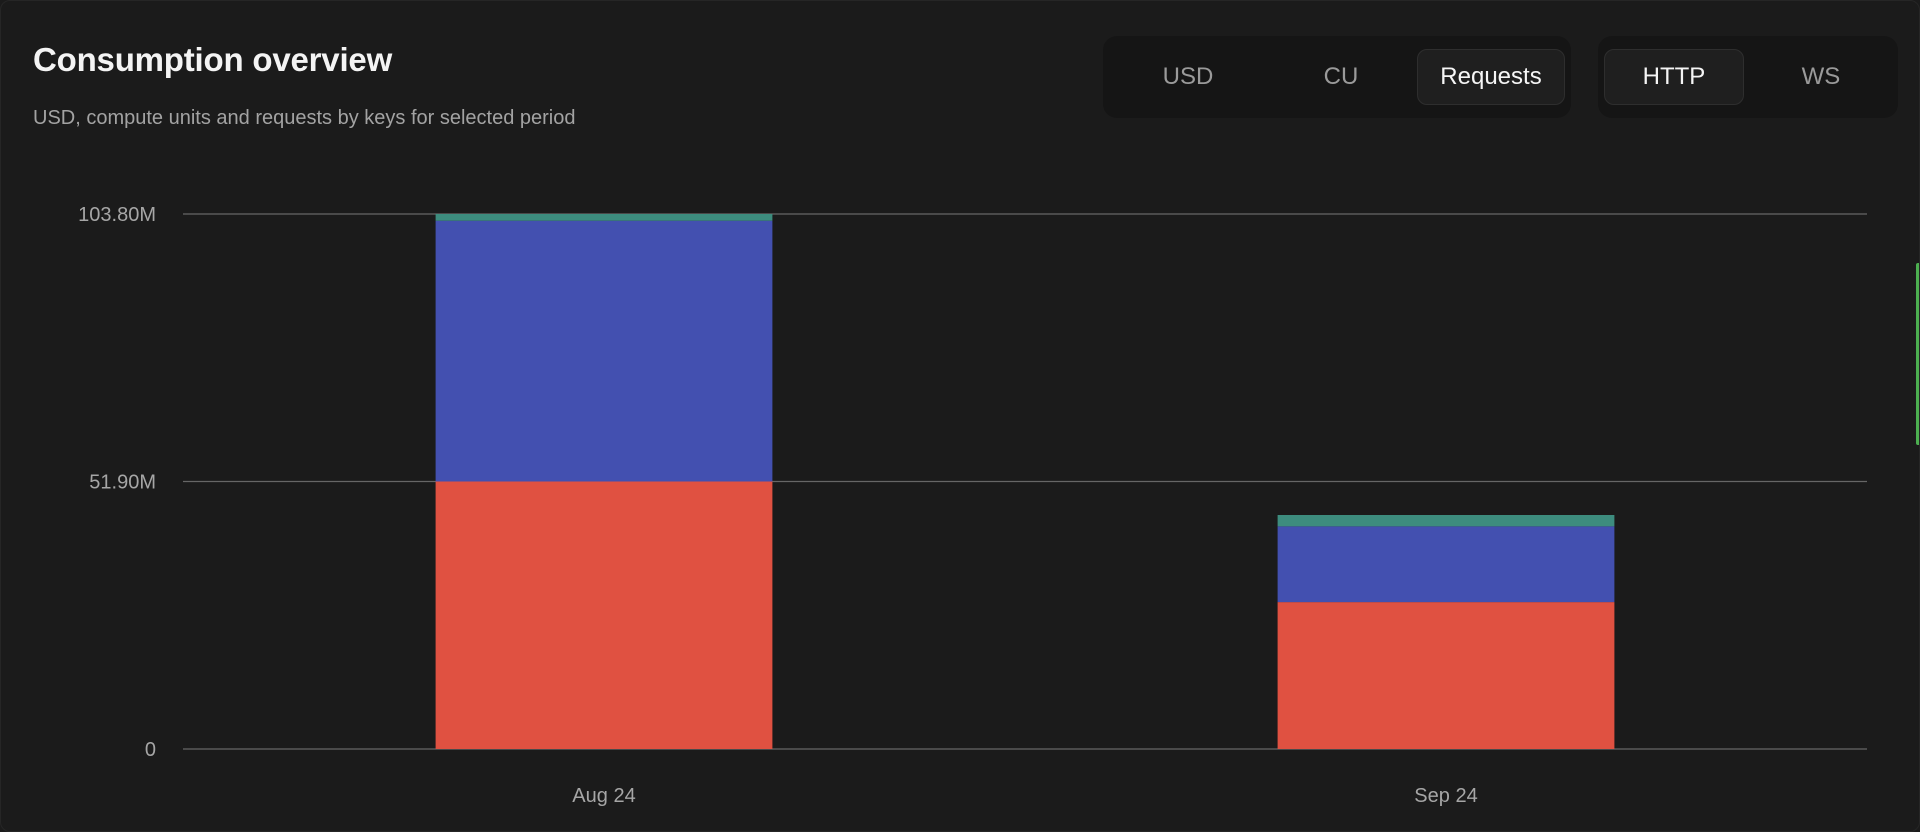  I want to click on tab-usd: USD, so click(1188, 76).